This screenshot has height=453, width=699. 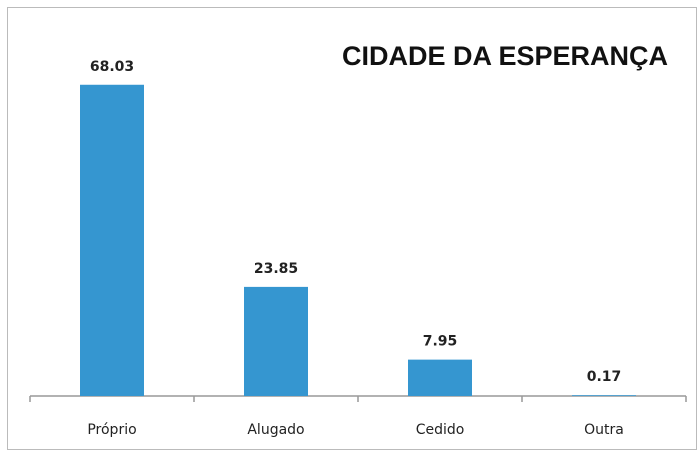 I want to click on x-tick-label: Próprio, so click(x=111, y=430).